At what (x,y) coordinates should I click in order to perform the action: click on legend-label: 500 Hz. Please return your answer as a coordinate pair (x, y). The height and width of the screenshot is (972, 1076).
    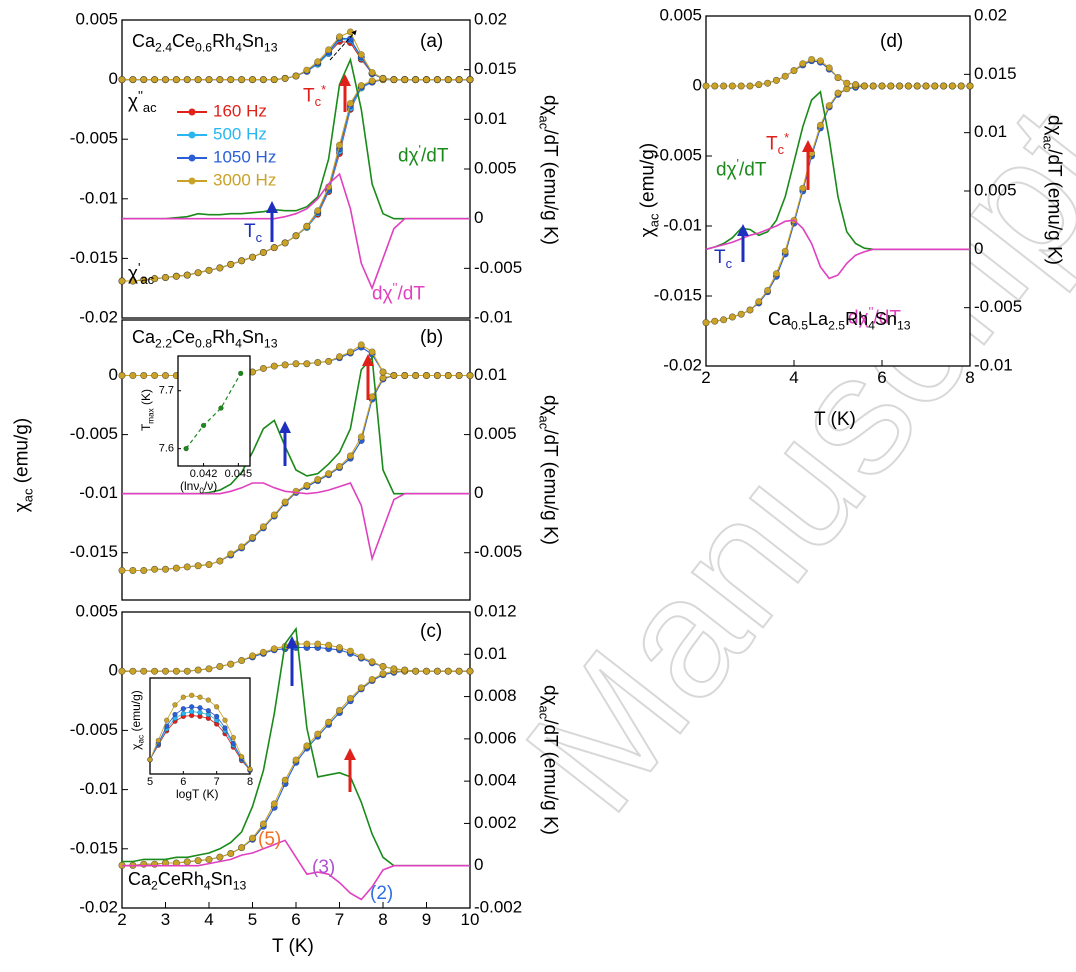
    Looking at the image, I should click on (240, 133).